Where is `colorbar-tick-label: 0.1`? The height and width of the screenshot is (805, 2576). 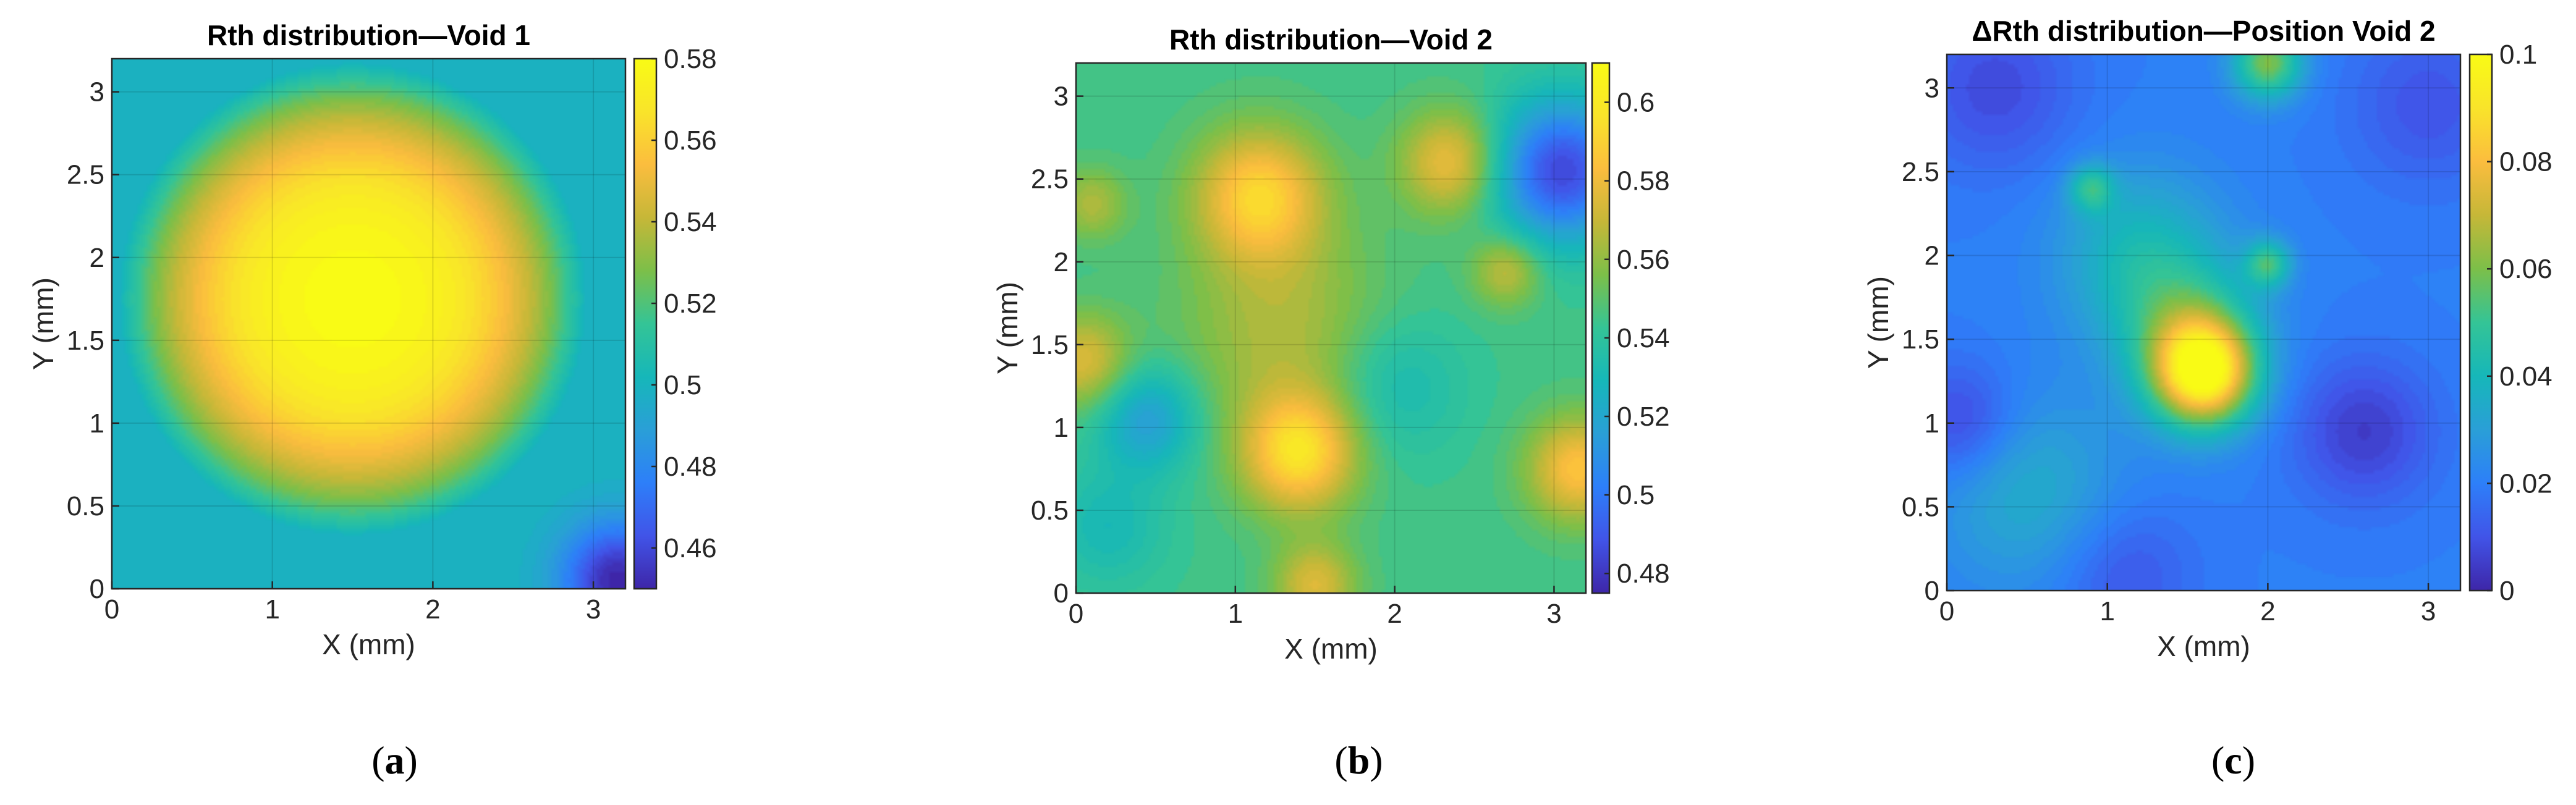
colorbar-tick-label: 0.1 is located at coordinates (2518, 55).